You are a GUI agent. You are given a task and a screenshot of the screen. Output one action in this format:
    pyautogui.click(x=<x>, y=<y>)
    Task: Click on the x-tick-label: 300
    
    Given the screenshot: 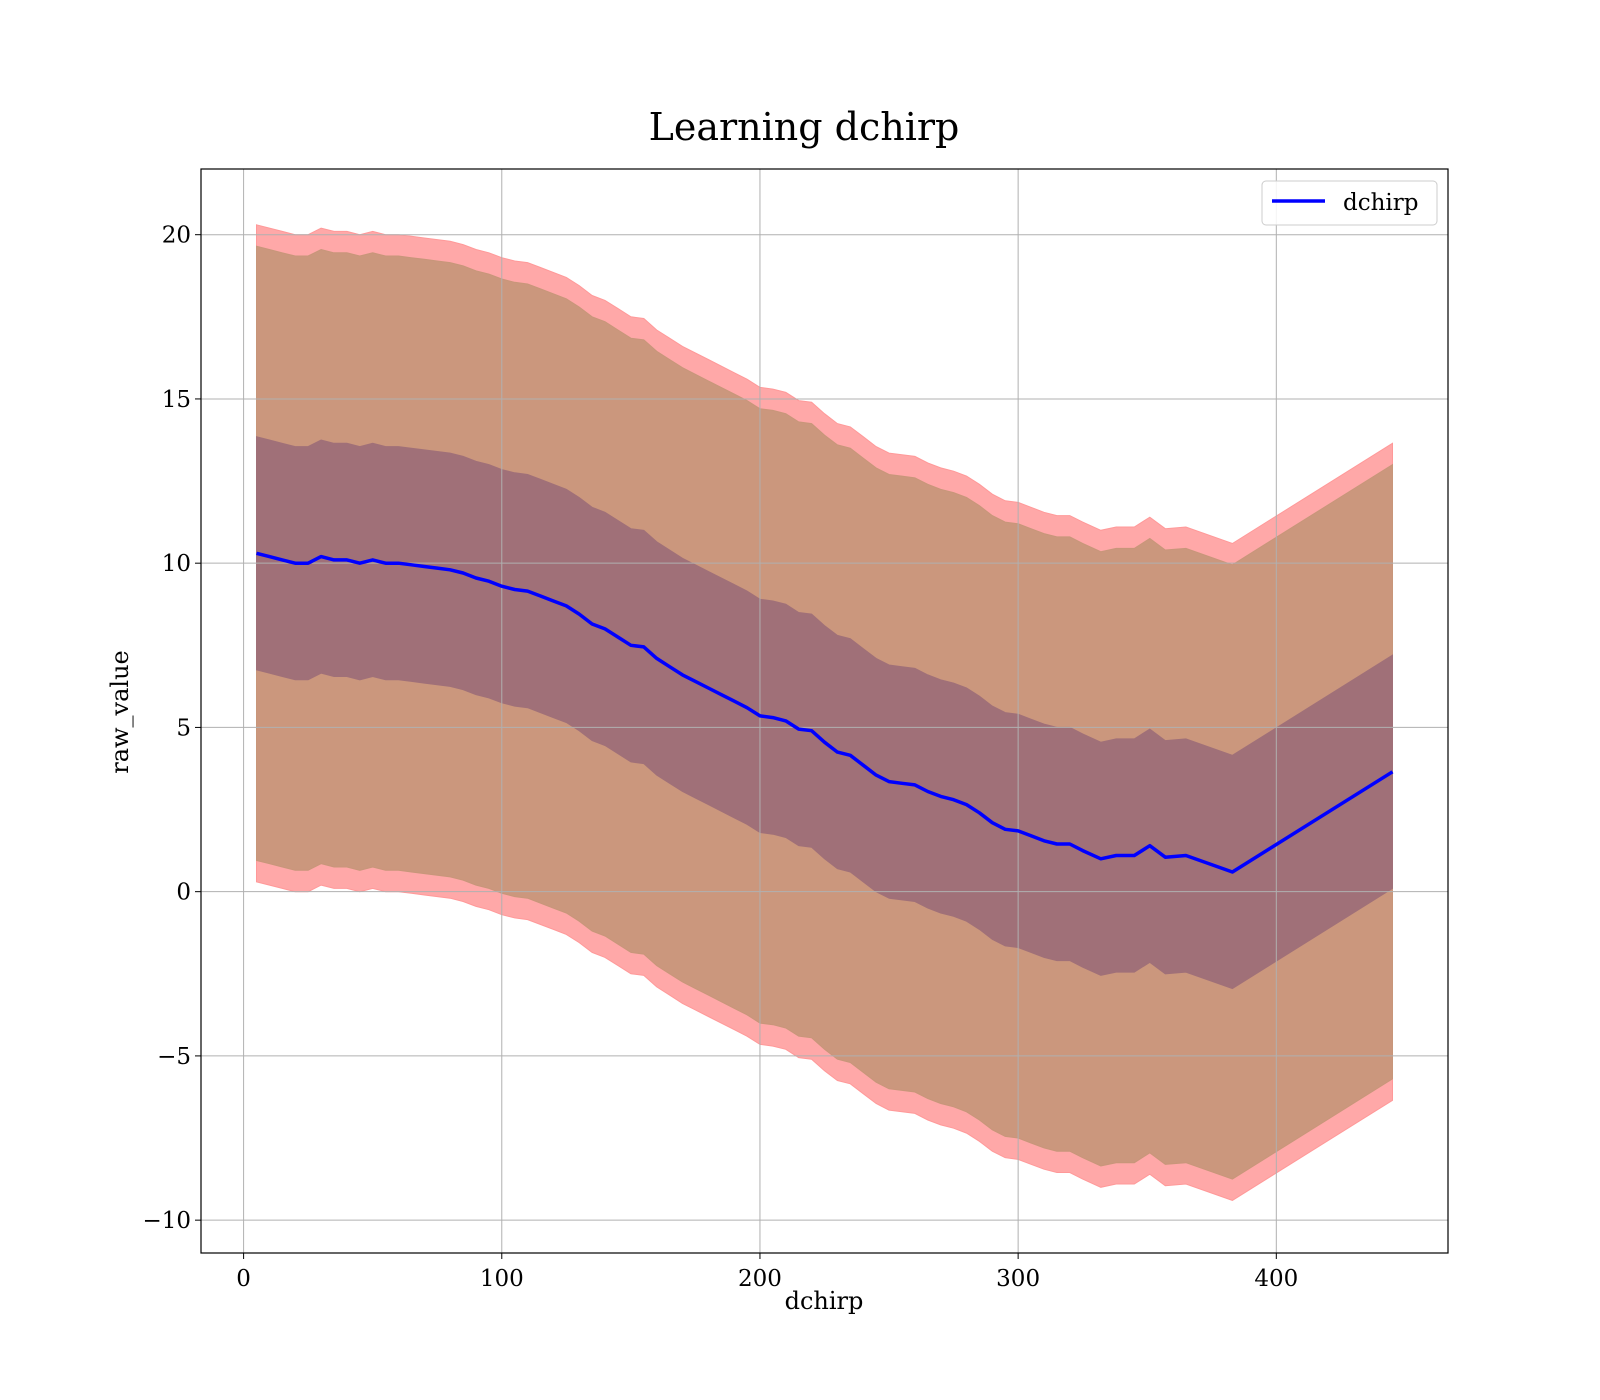 What is the action you would take?
    pyautogui.click(x=1018, y=1279)
    